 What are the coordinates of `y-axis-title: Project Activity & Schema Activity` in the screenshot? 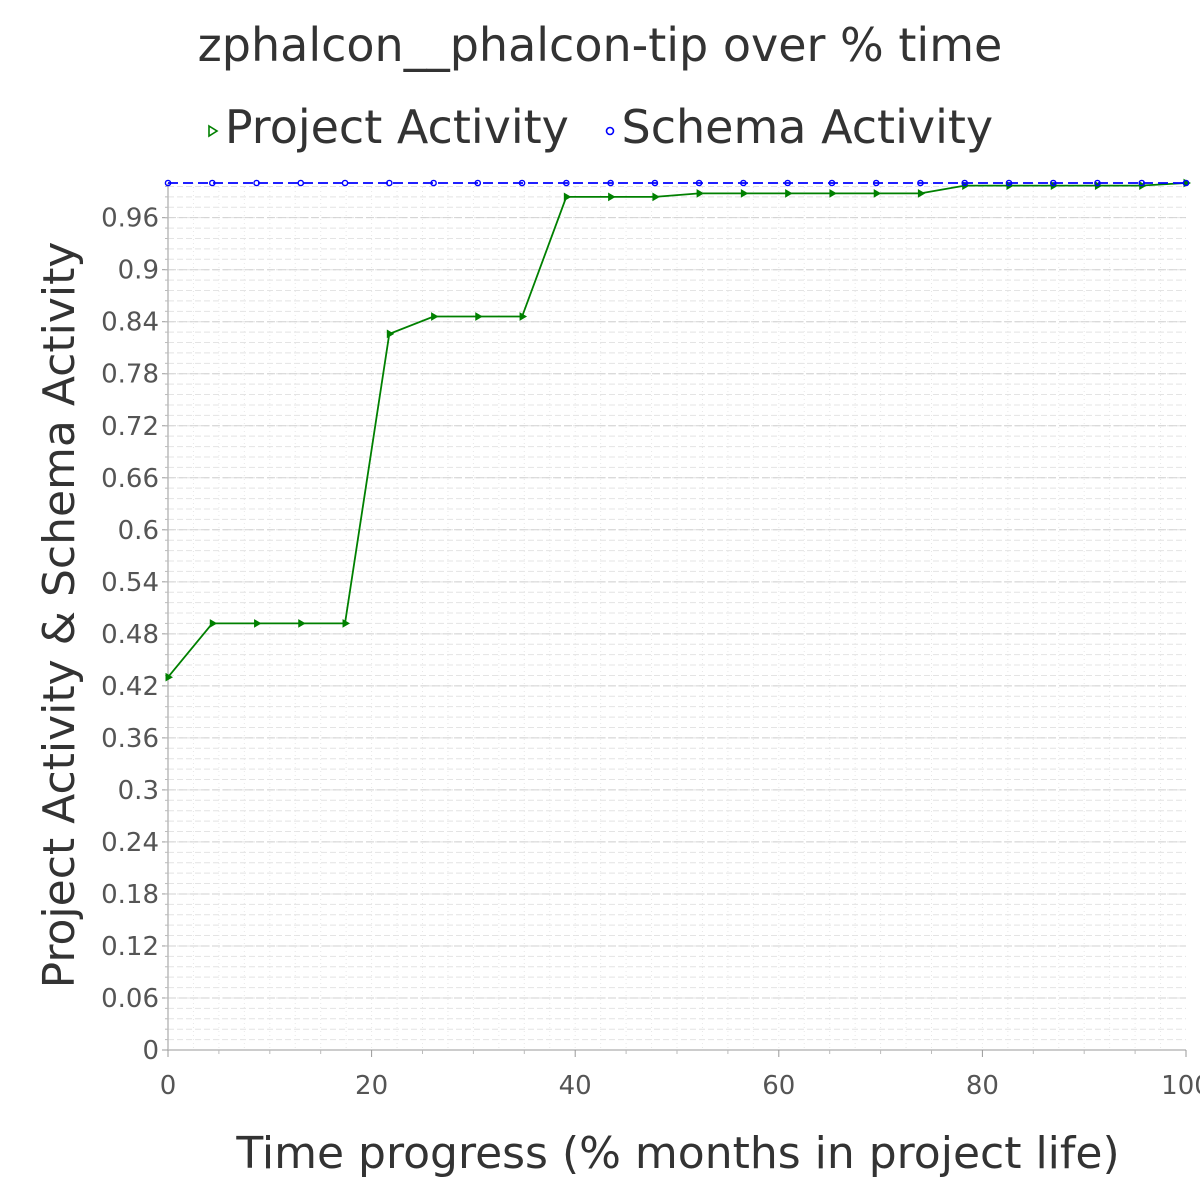 It's located at (59, 615).